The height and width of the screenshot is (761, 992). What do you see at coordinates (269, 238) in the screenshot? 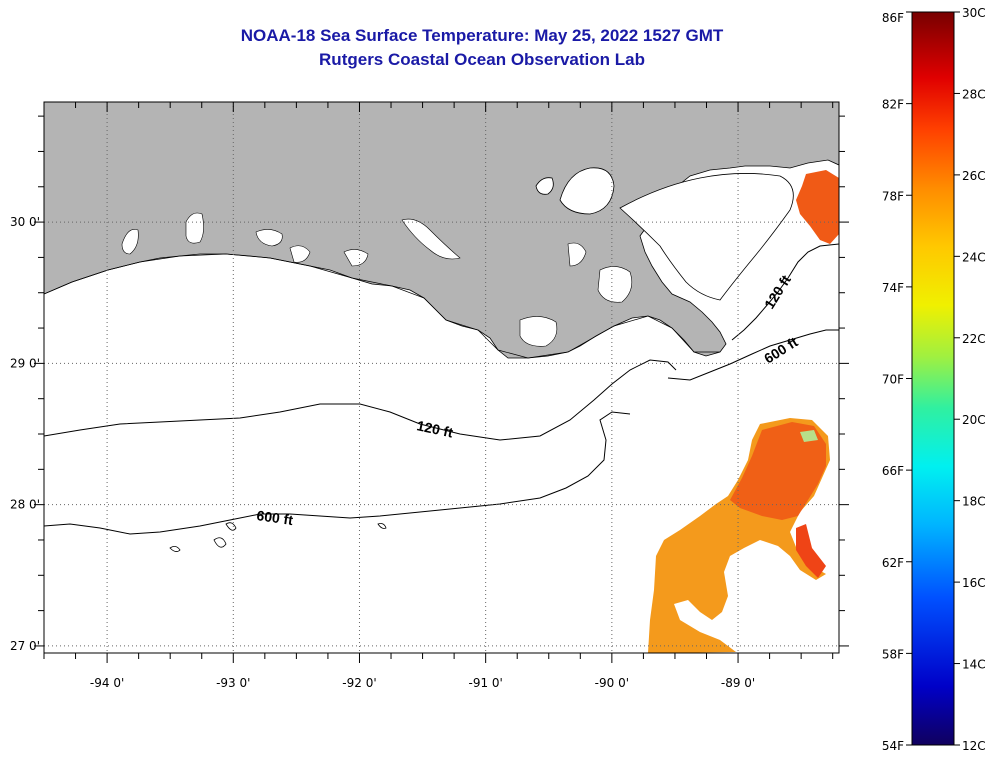
I see `white-lake` at bounding box center [269, 238].